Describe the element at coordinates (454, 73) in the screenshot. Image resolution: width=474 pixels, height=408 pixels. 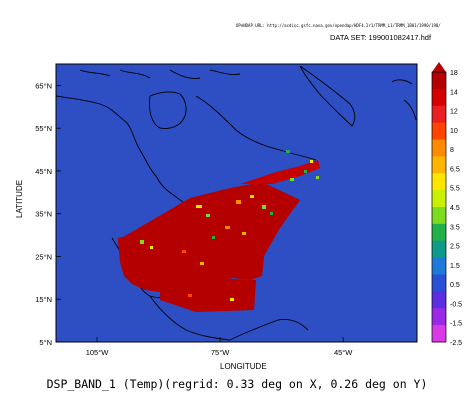
I see `colorbar-label: 18` at that location.